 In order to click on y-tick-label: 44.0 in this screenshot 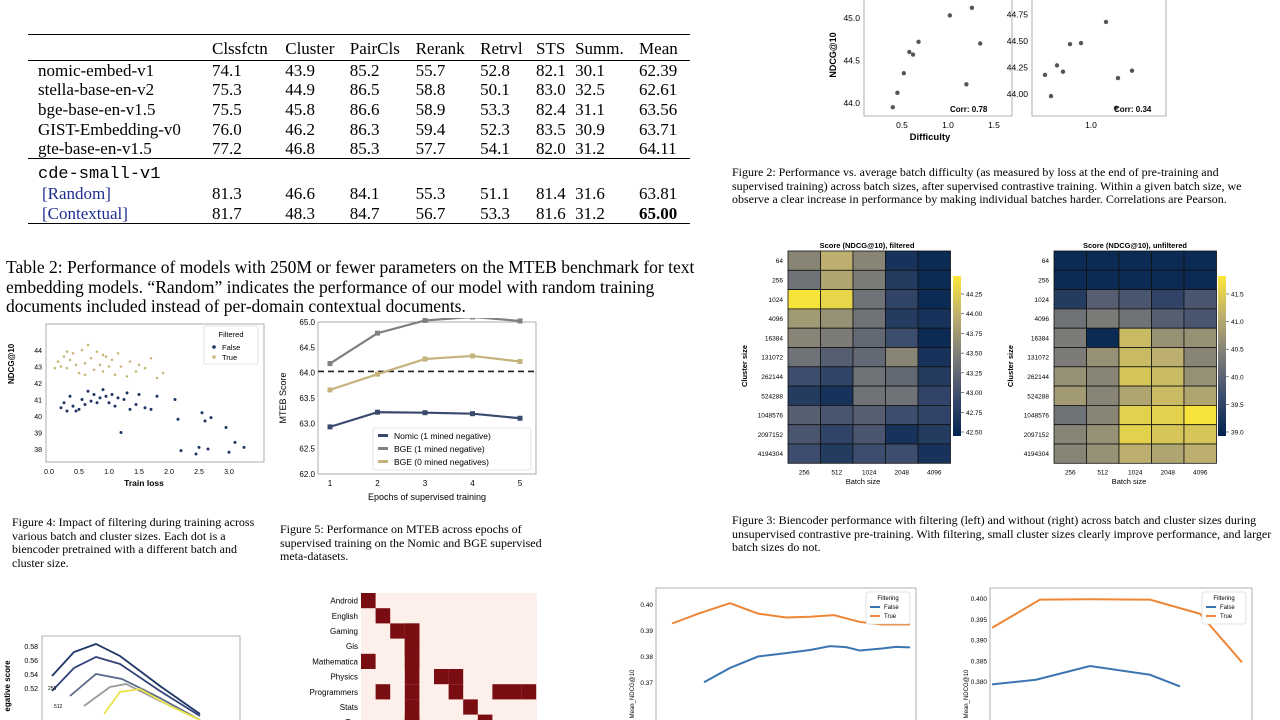, I will do `click(851, 103)`.